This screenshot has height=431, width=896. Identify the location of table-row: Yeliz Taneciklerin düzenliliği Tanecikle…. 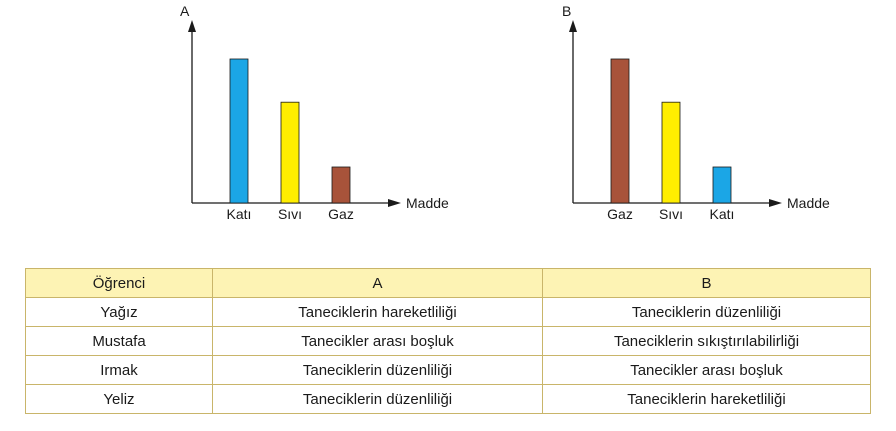
(448, 399).